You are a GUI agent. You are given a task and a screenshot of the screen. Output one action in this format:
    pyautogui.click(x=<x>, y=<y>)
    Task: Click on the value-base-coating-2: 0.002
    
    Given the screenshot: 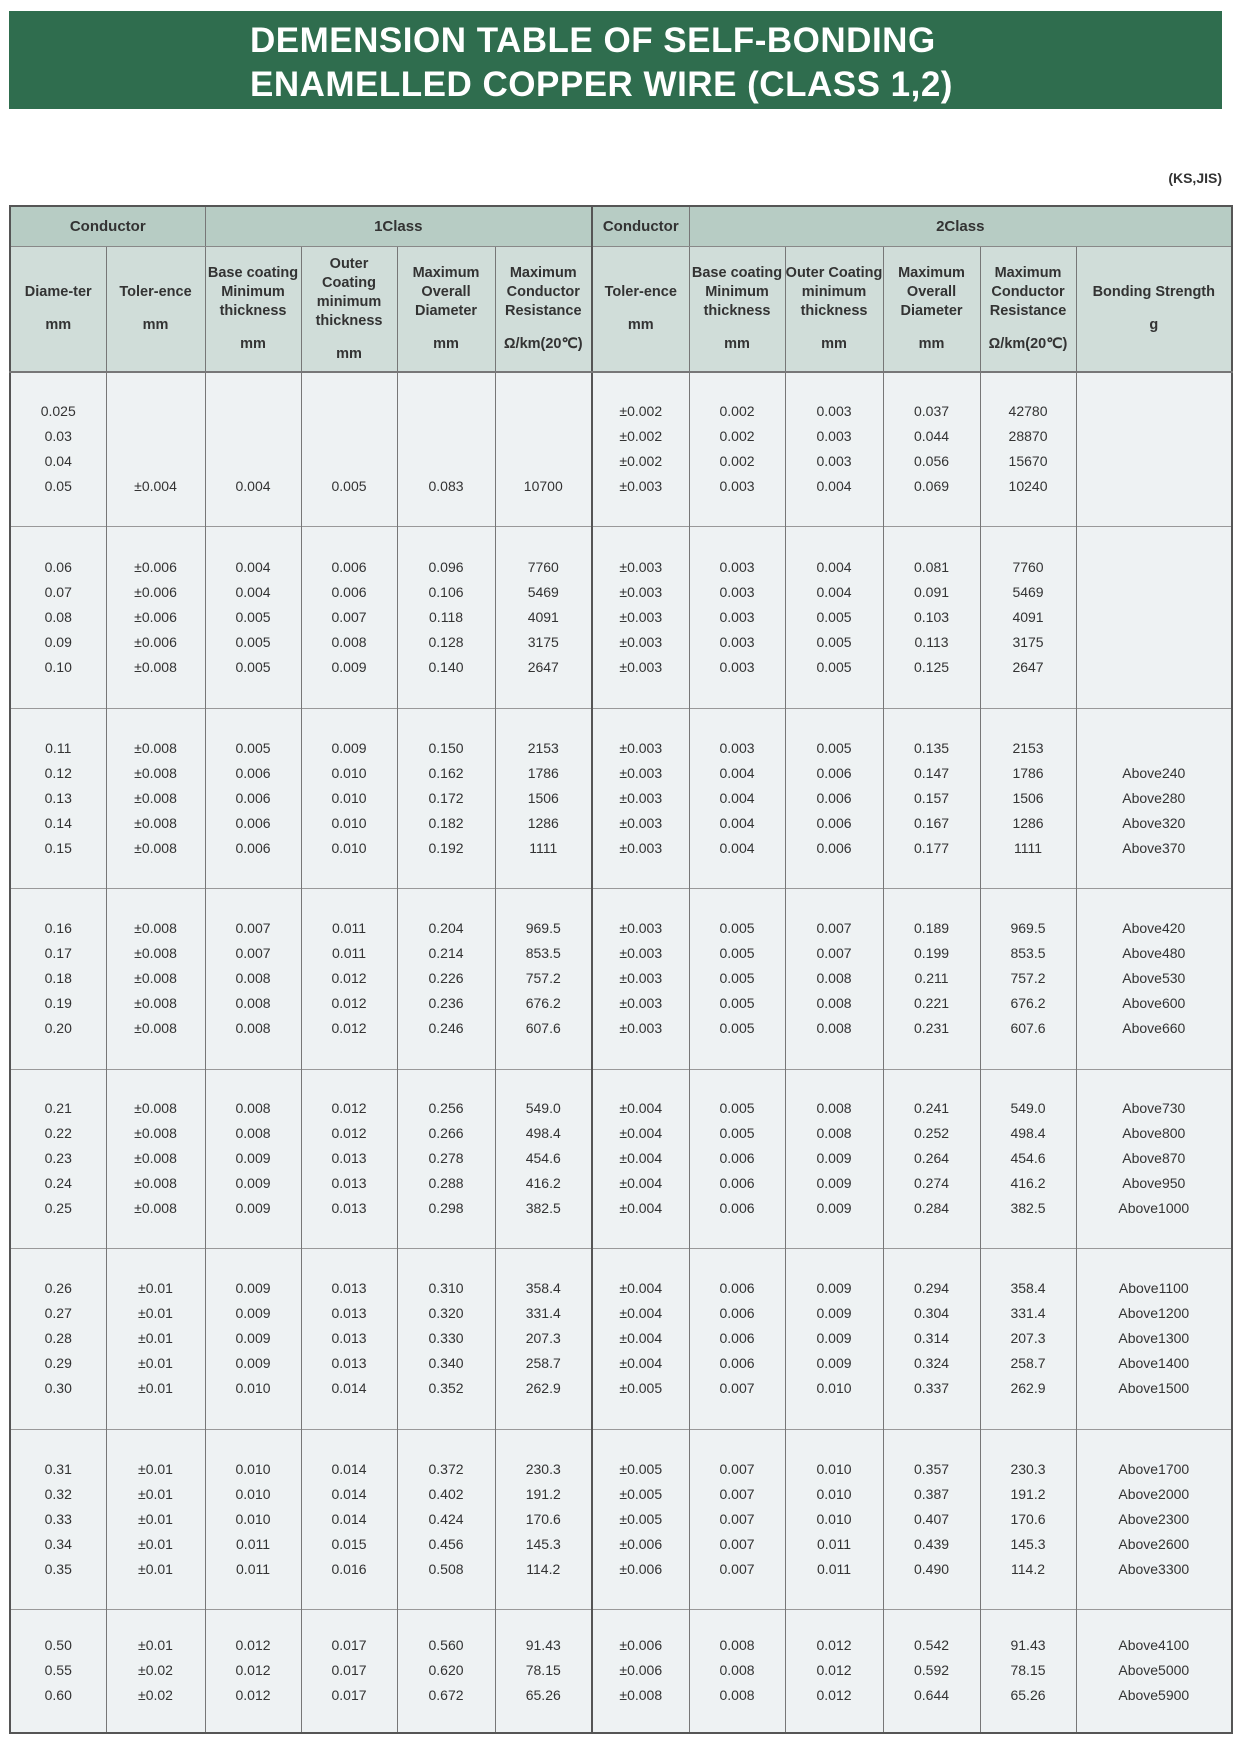 What is the action you would take?
    pyautogui.click(x=737, y=461)
    